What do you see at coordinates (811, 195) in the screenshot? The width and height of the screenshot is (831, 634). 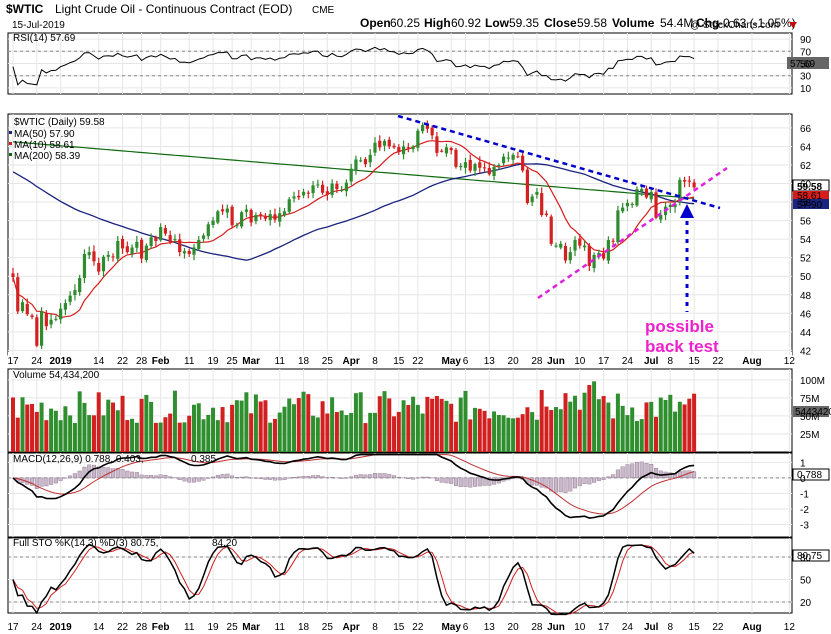 I see `ma10-value-badge` at bounding box center [811, 195].